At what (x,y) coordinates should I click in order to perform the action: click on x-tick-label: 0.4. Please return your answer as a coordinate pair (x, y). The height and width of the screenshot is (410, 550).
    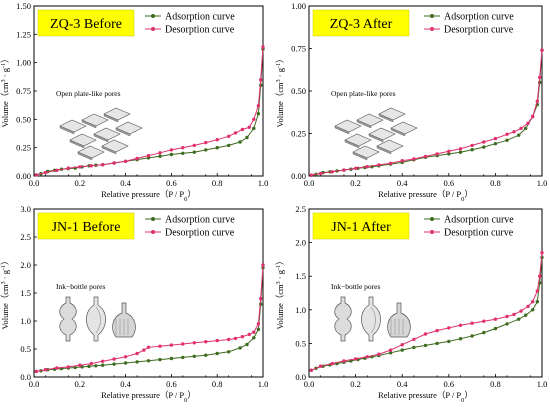
    Looking at the image, I should click on (125, 384).